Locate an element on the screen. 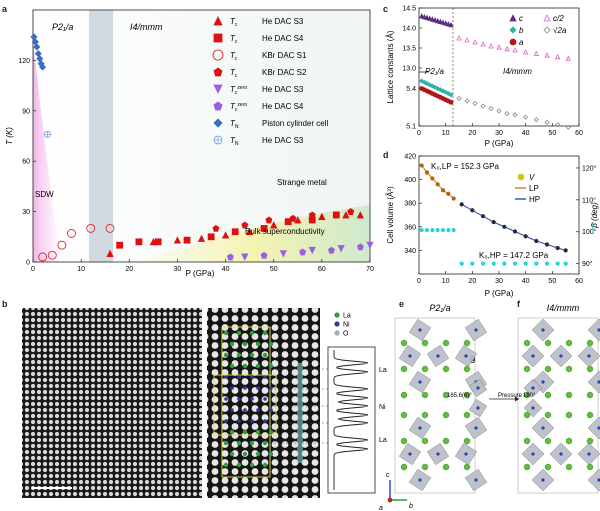 This screenshot has width=600, height=511. phase-label-p21a: P2₁/a is located at coordinates (435, 71).